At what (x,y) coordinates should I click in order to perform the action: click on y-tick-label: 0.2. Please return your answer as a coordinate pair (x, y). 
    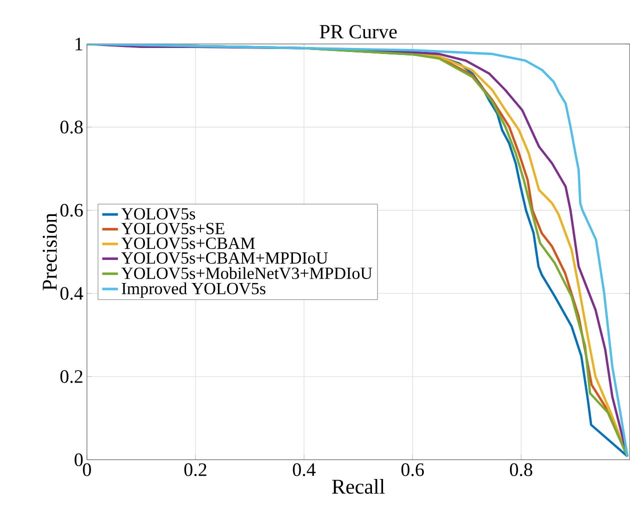
    Looking at the image, I should click on (71, 377).